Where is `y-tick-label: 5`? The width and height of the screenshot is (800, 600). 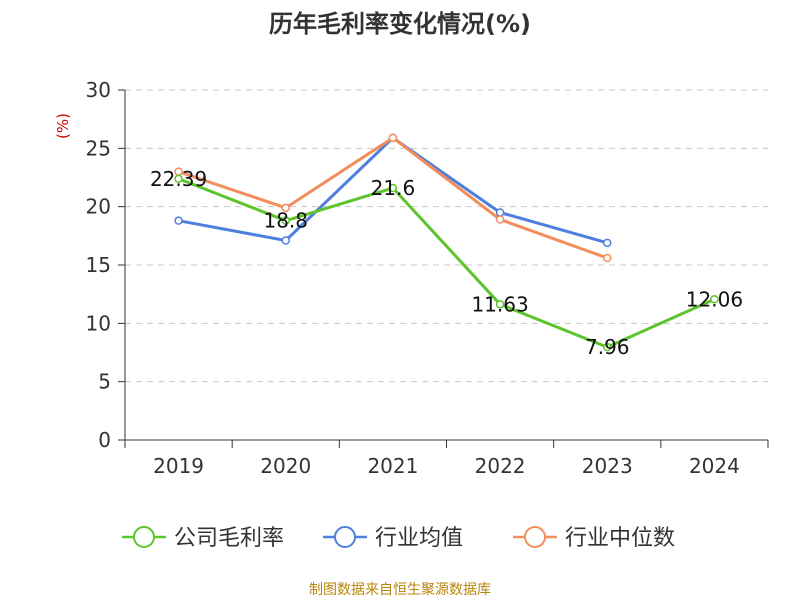
y-tick-label: 5 is located at coordinates (104, 382).